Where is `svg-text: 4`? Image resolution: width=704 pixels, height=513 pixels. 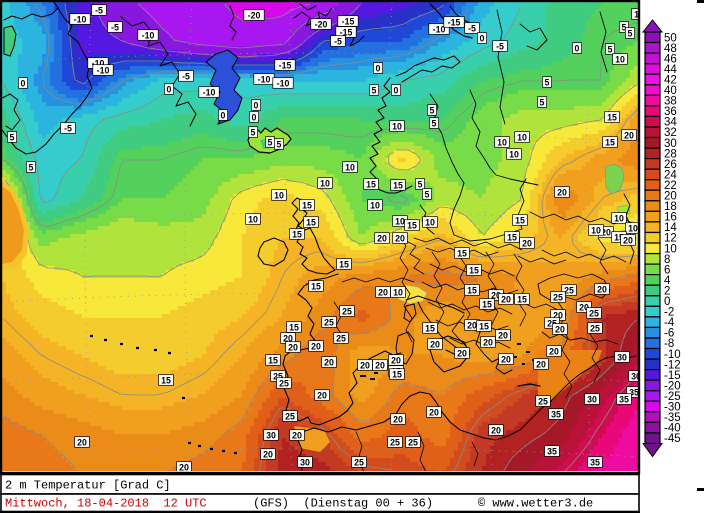 svg-text: 4 is located at coordinates (667, 281).